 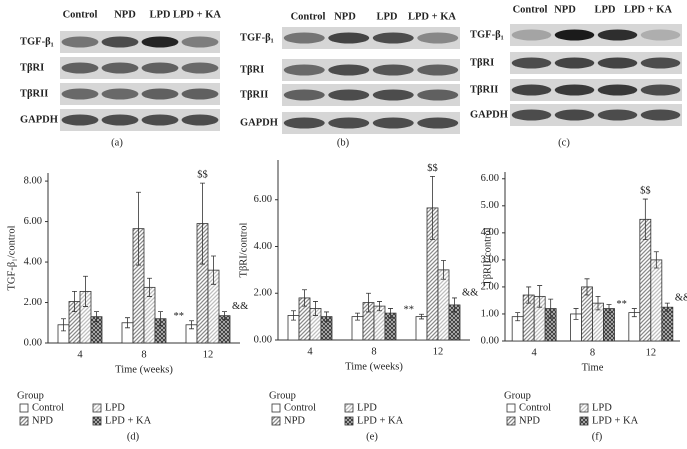 I want to click on y-tick-label: 4.00, so click(x=263, y=246).